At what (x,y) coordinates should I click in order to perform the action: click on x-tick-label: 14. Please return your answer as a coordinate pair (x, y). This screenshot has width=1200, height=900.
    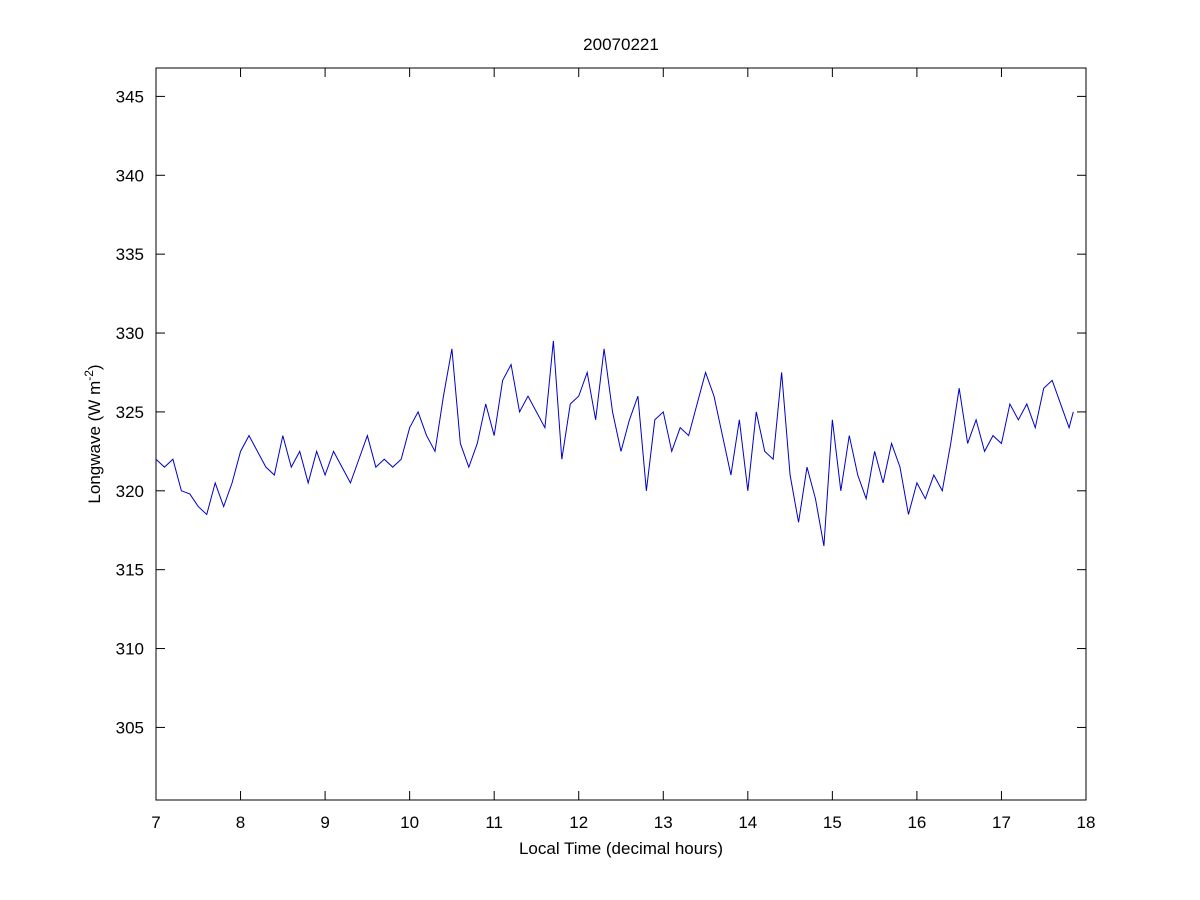
    Looking at the image, I should click on (747, 822).